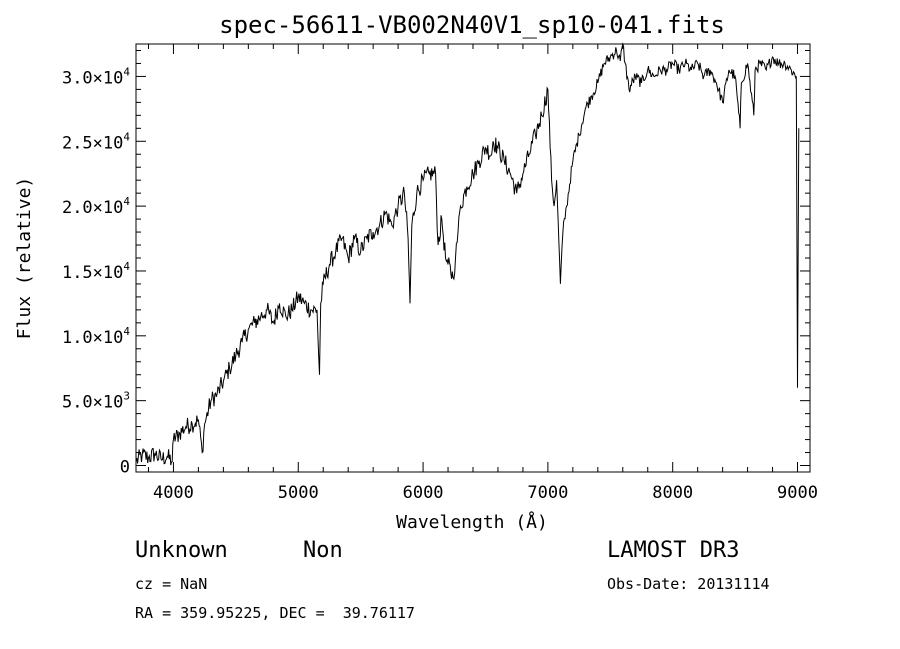  I want to click on x-tick-label: 6000, so click(423, 493).